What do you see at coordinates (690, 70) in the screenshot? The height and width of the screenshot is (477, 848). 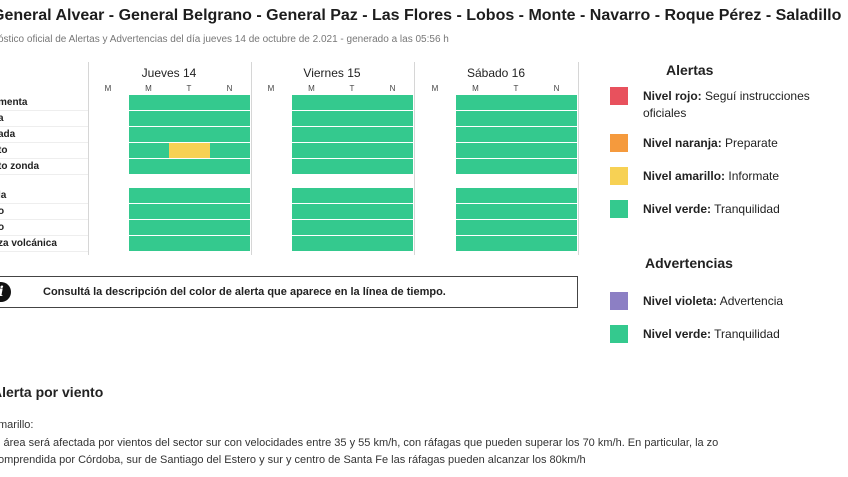 I see `legend-alertas-title: Alertas` at bounding box center [690, 70].